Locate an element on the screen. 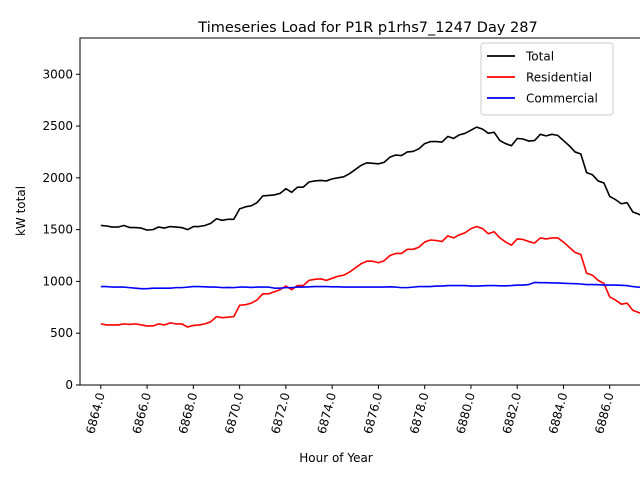 This screenshot has width=640, height=480. y-tick-label: 1000 is located at coordinates (57, 281).